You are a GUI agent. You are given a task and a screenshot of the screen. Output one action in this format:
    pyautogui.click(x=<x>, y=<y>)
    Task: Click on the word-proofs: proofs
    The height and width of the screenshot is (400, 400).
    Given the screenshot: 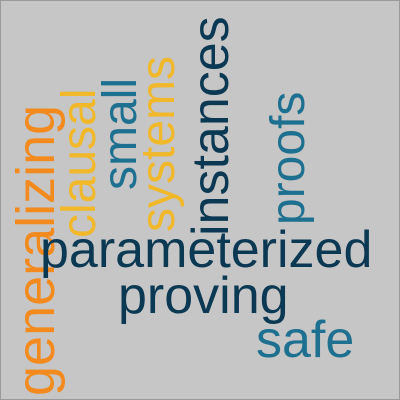 What is the action you would take?
    pyautogui.click(x=288, y=158)
    